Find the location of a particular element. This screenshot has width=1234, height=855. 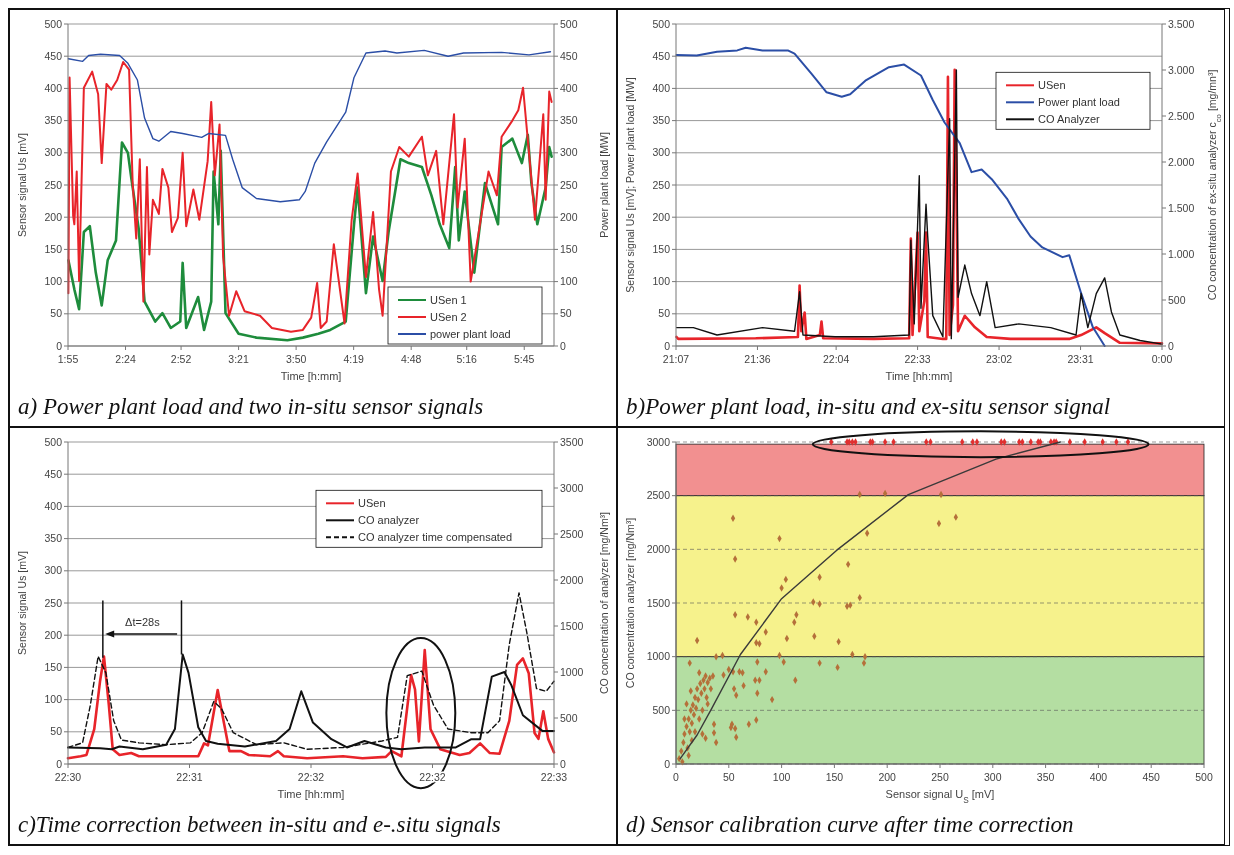

x-tick-label: 500 is located at coordinates (1204, 777).